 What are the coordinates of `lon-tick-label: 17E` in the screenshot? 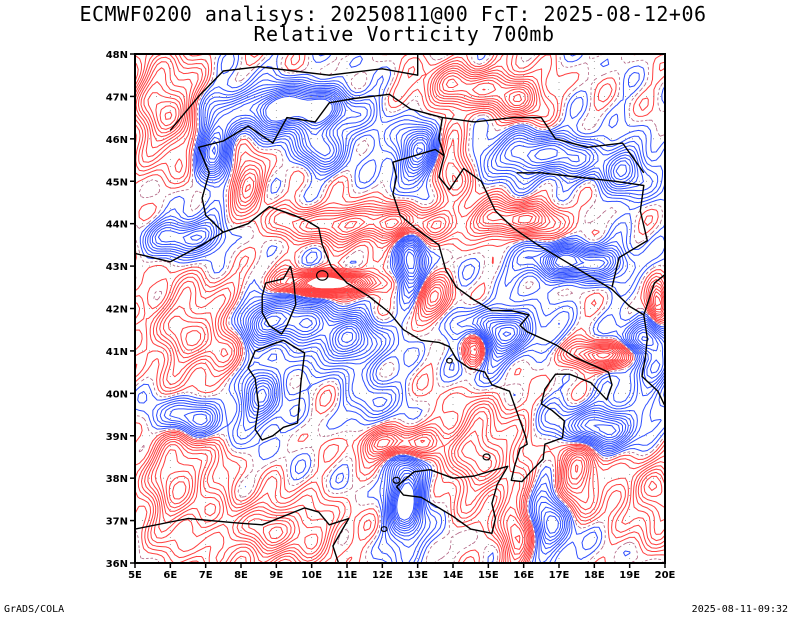 It's located at (559, 575).